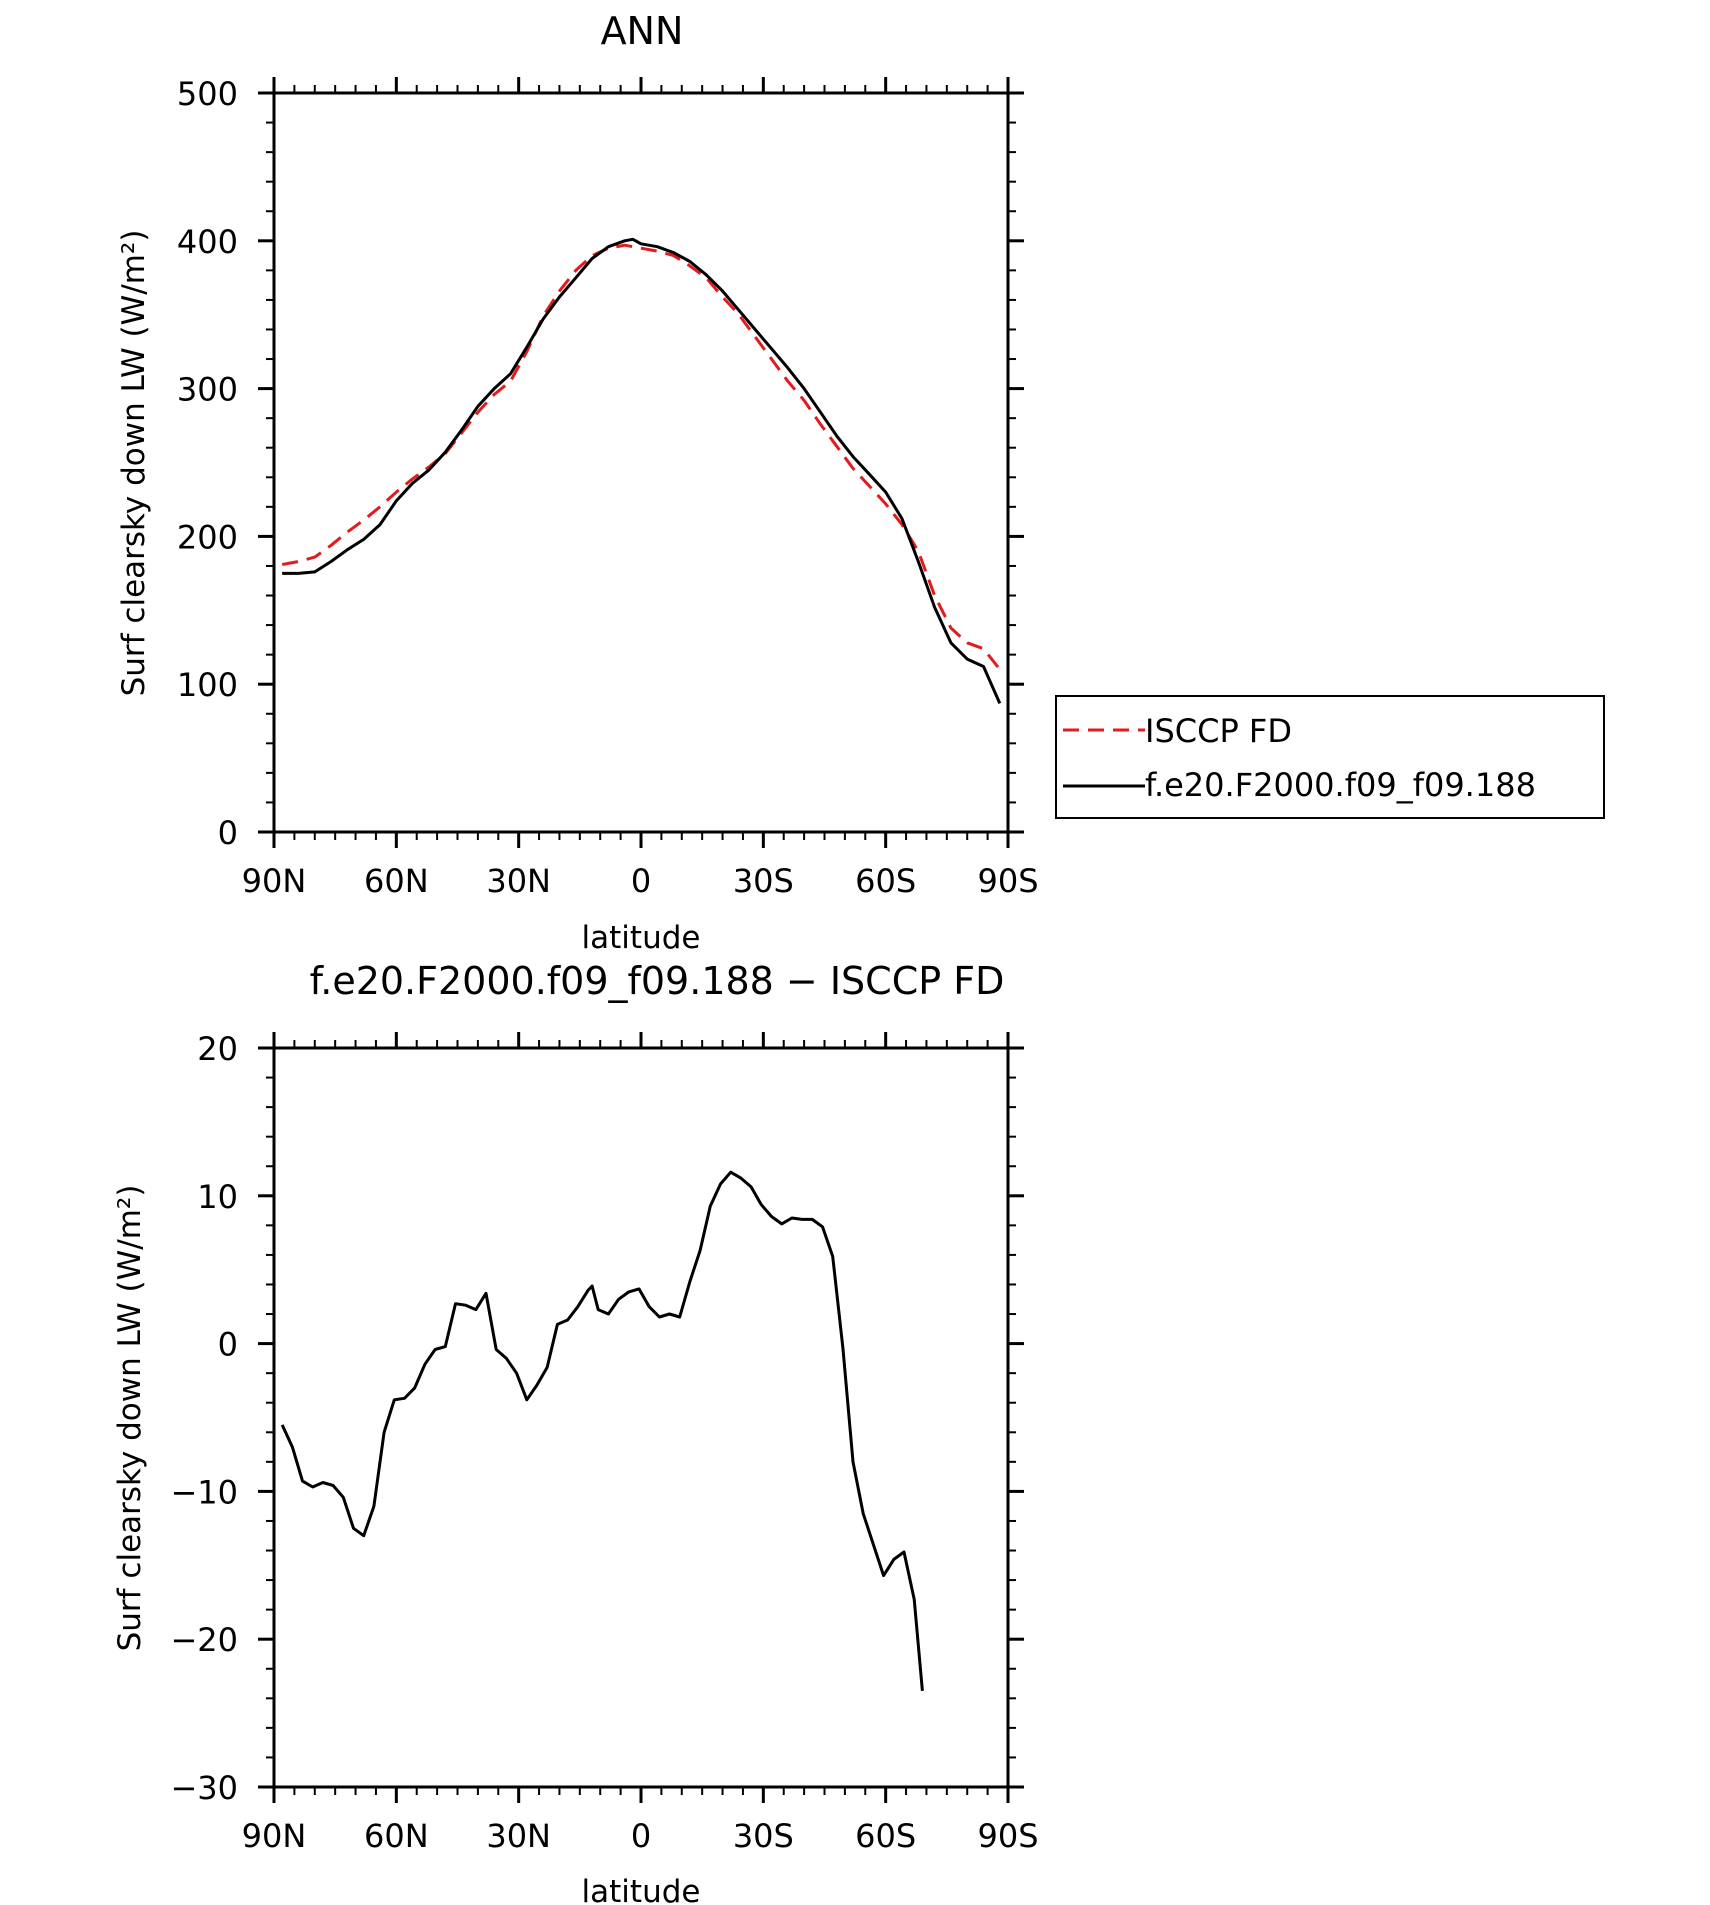  I want to click on bottom-y-tick-label: −20, so click(204, 1640).